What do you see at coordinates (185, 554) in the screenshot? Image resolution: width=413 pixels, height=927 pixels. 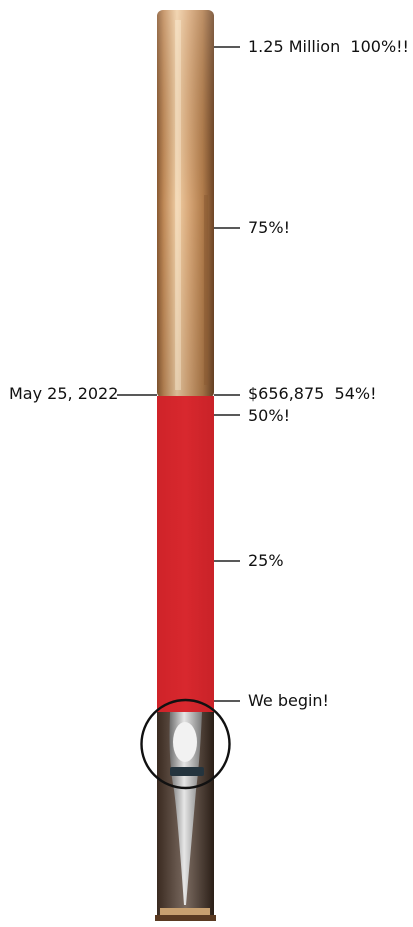 I see `progress-fill` at bounding box center [185, 554].